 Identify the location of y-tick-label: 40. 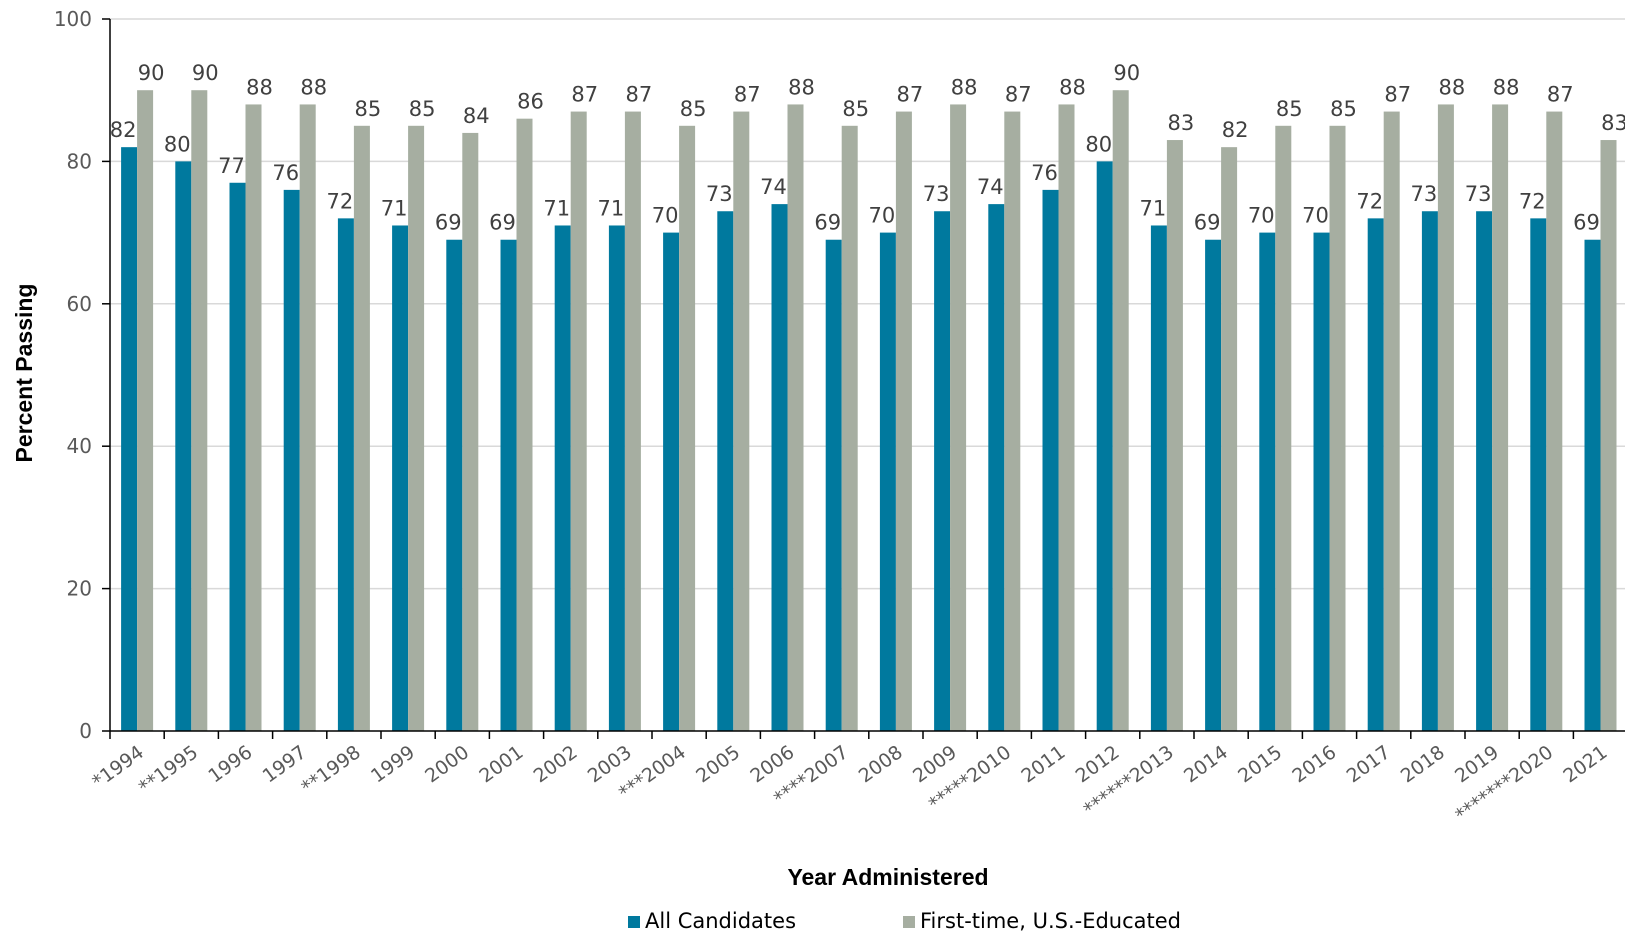
(79, 446).